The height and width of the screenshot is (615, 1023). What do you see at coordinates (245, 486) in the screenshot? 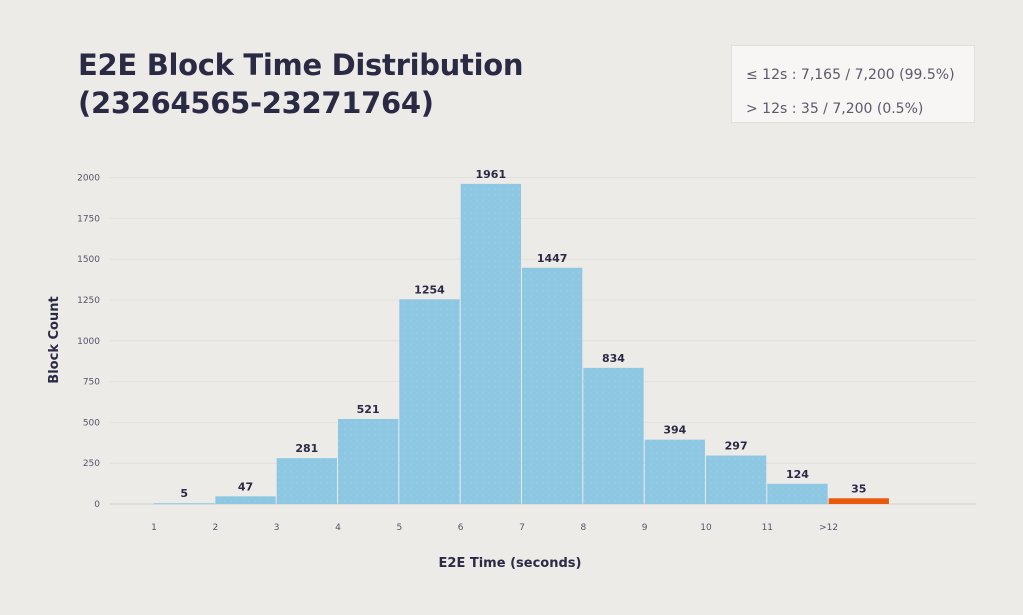
I see `bar-value-label: 47` at bounding box center [245, 486].